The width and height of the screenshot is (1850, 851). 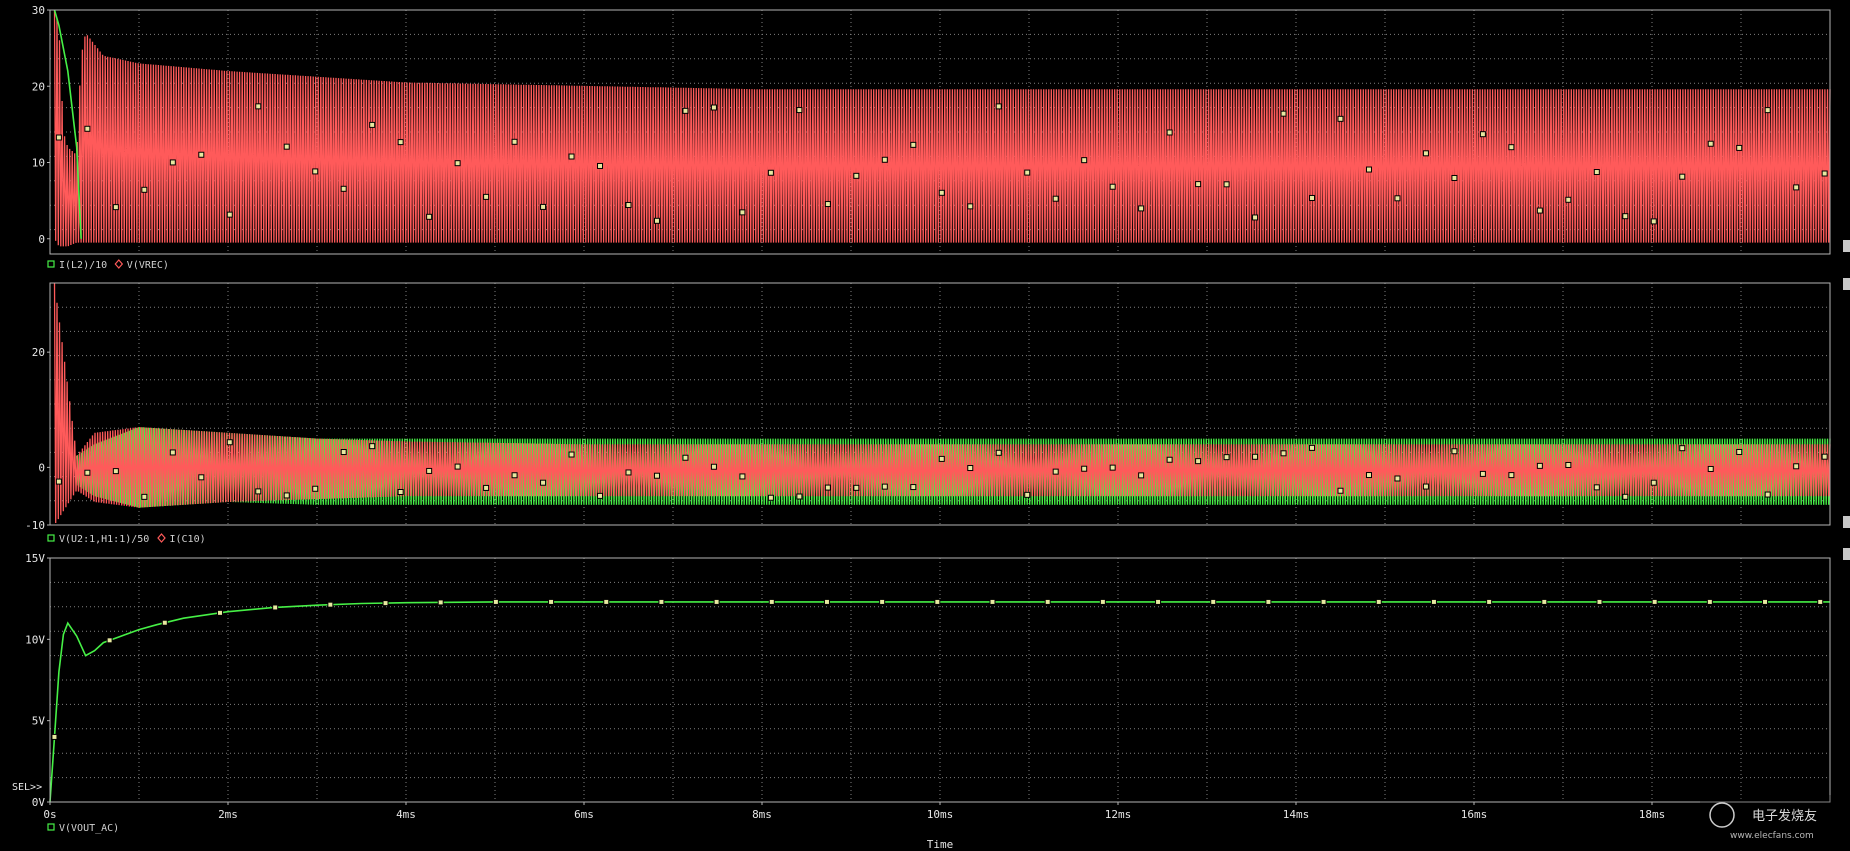 What do you see at coordinates (762, 814) in the screenshot?
I see `x-tick-label: 8ms` at bounding box center [762, 814].